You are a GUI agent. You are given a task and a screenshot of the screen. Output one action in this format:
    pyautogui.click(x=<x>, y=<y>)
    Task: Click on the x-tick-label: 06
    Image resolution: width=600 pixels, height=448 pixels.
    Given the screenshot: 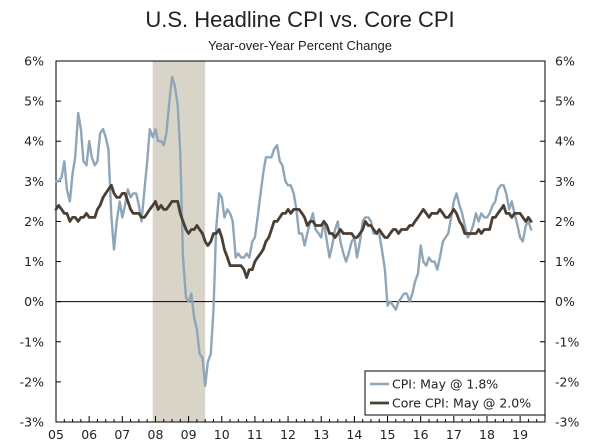 What is the action you would take?
    pyautogui.click(x=89, y=434)
    